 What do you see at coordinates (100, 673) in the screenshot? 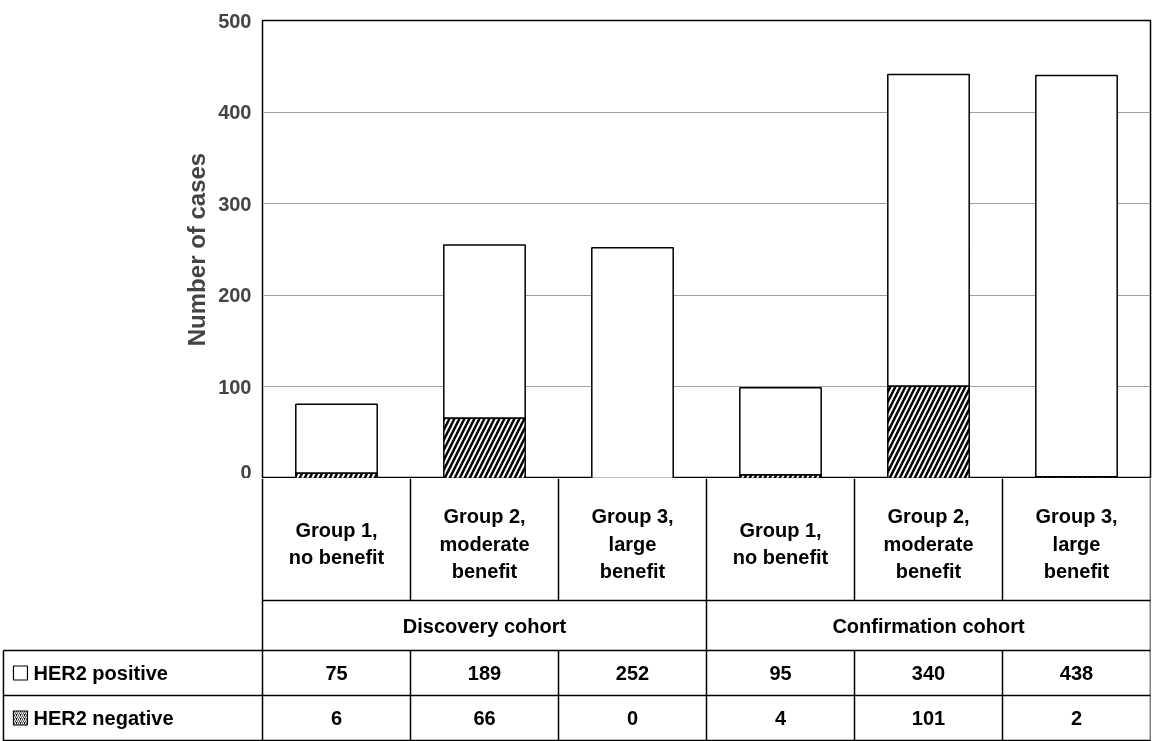
I see `legend-label: HER2 positive` at bounding box center [100, 673].